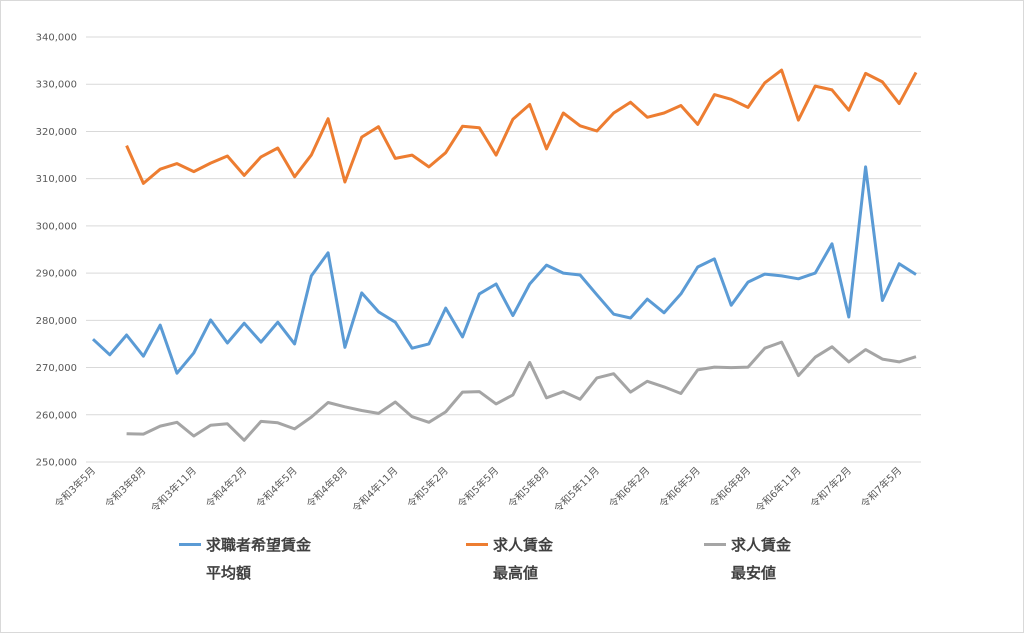  I want to click on x-tick-label: 令和3年5月, so click(75, 487).